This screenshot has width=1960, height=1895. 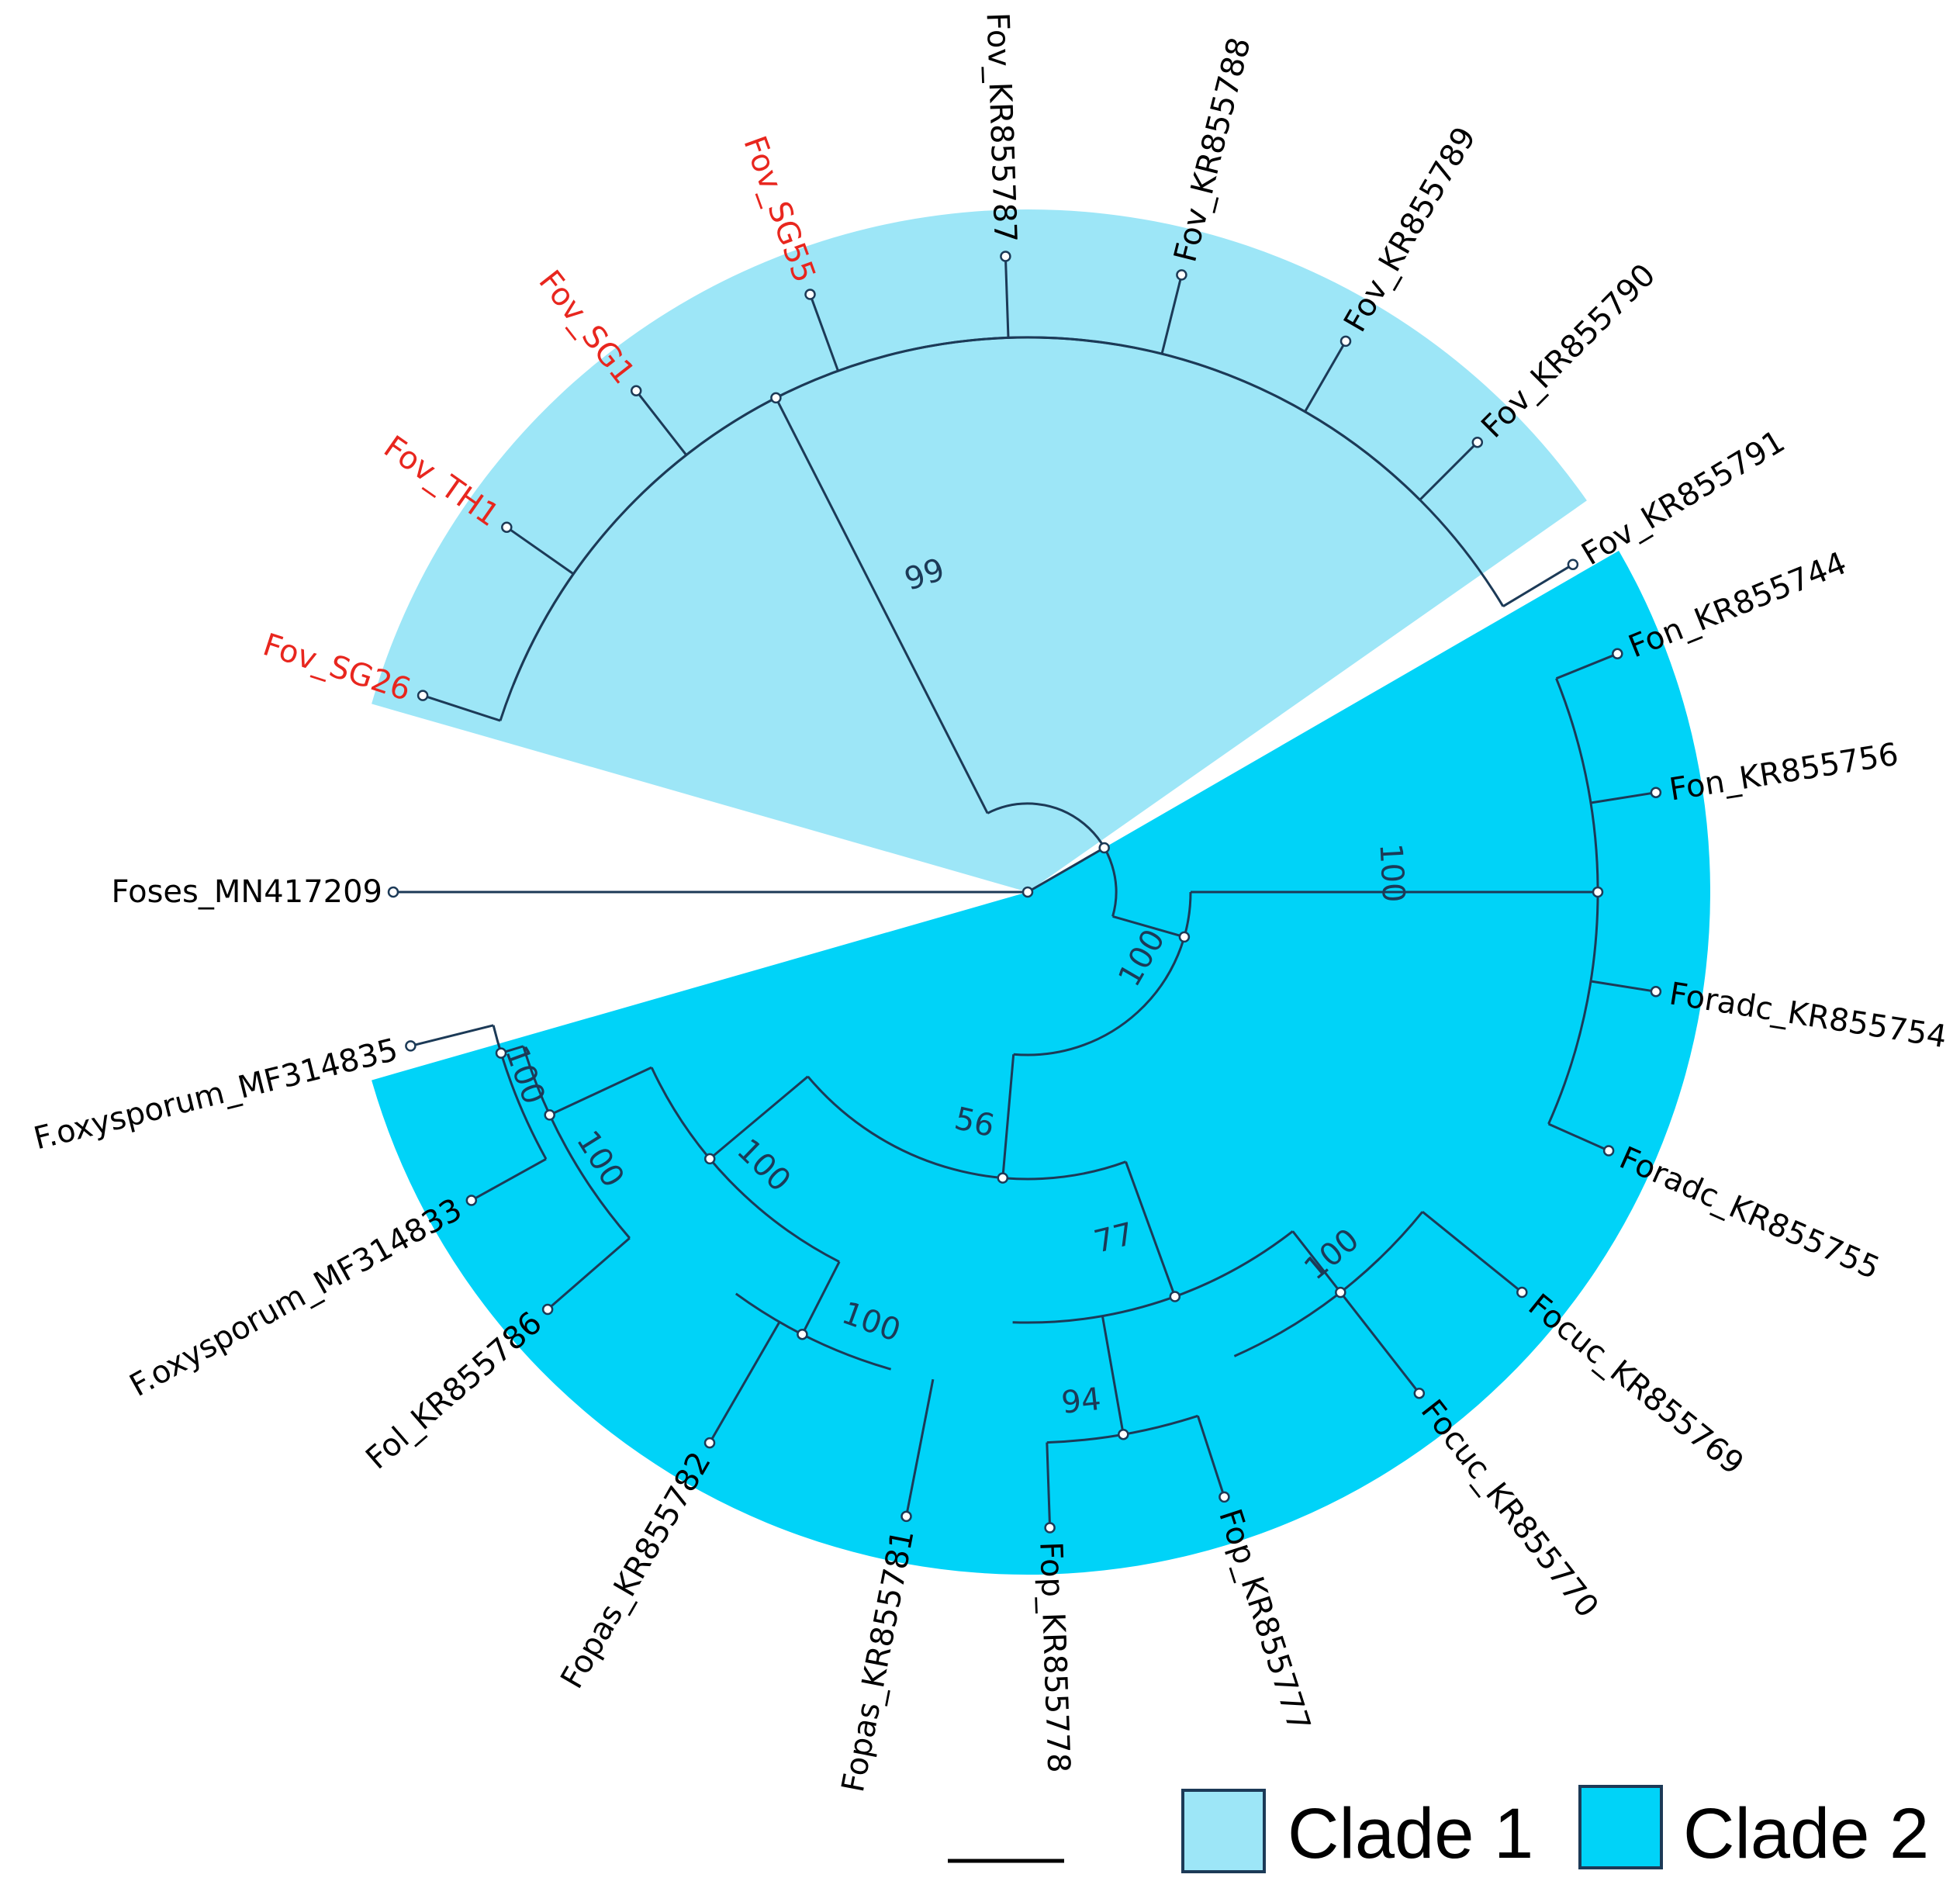 What do you see at coordinates (1510, 1508) in the screenshot?
I see `leaf-label: Focuc_KR855770` at bounding box center [1510, 1508].